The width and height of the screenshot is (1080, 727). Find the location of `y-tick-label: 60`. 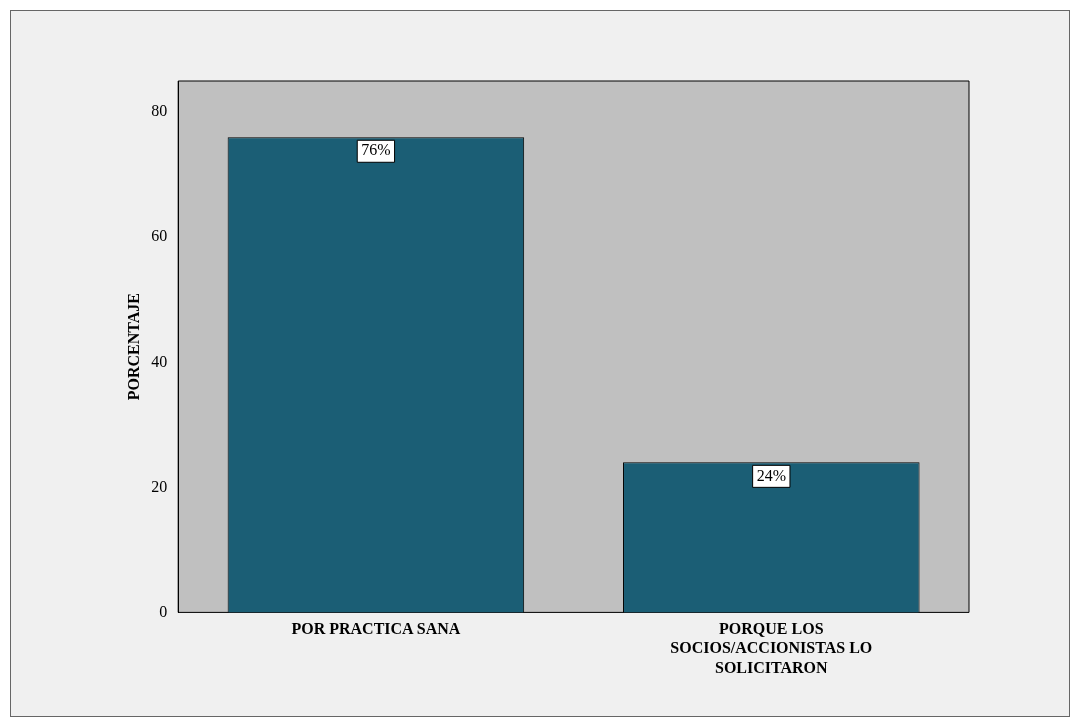

y-tick-label: 60 is located at coordinates (159, 236).